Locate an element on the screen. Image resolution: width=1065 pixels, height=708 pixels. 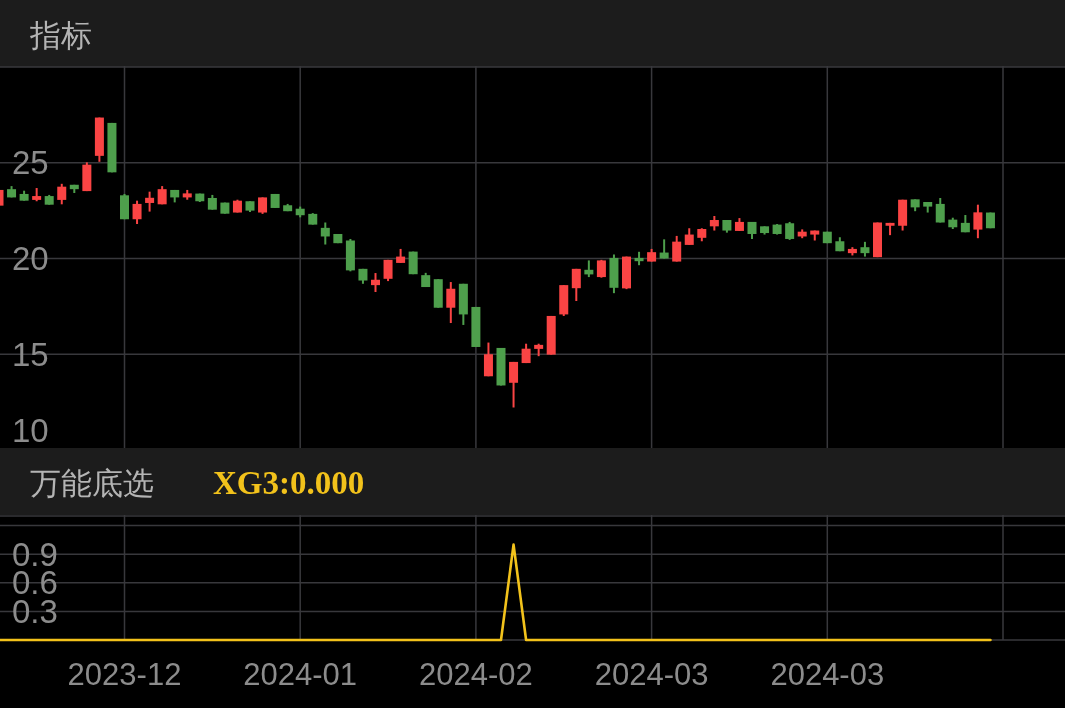
y-tick-label: 20 is located at coordinates (30, 258).